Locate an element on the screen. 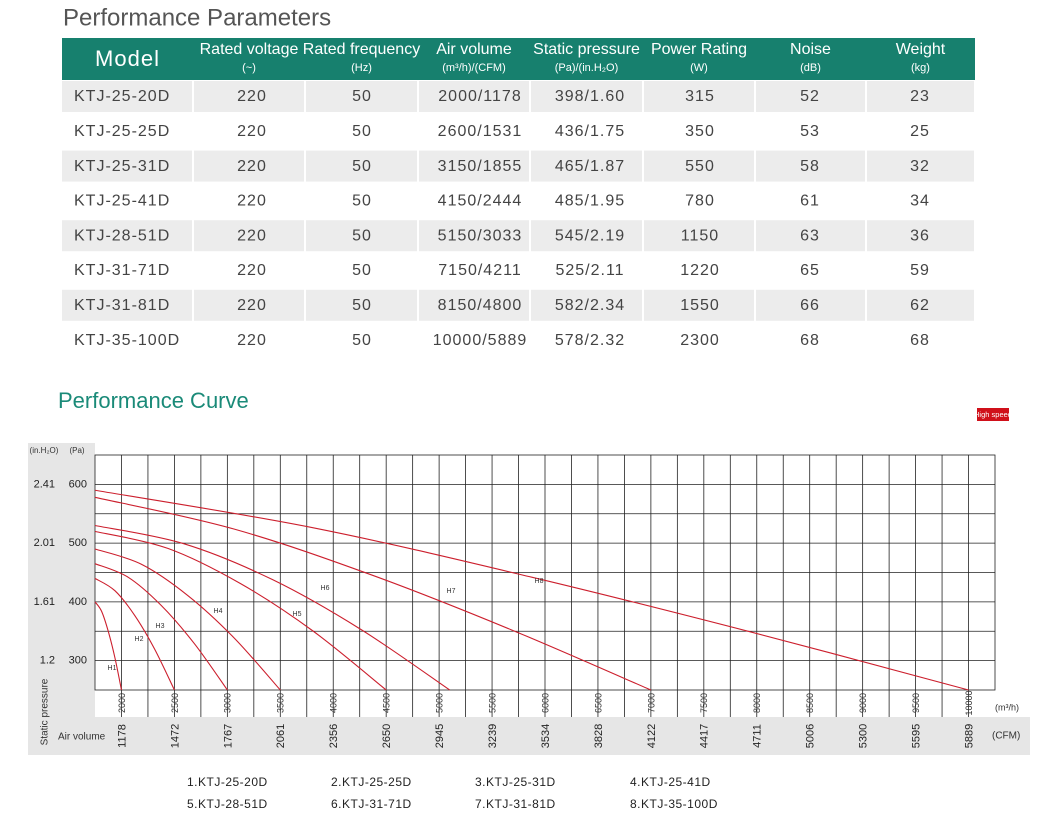 The image size is (1045, 815). page-title: Performance Parameters is located at coordinates (197, 17).